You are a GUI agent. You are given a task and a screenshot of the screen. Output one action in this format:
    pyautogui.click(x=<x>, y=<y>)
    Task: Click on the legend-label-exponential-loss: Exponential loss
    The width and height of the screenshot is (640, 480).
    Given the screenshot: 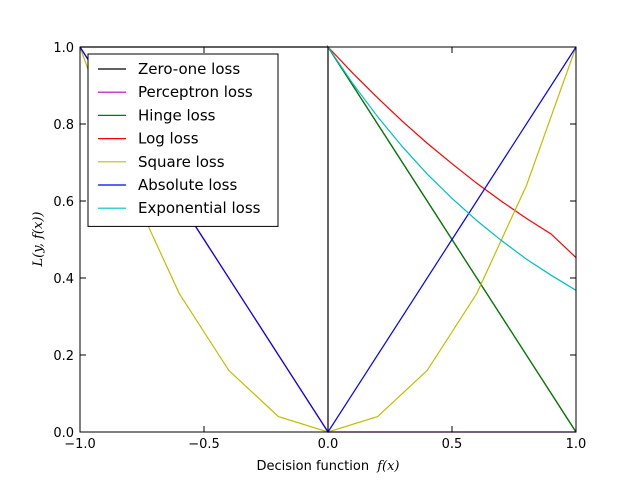 What is the action you would take?
    pyautogui.click(x=199, y=208)
    